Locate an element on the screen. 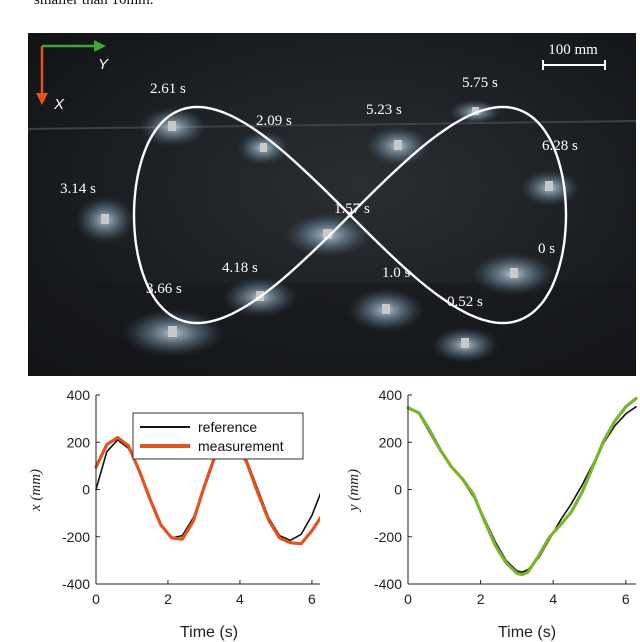  legend-box is located at coordinates (218, 436).